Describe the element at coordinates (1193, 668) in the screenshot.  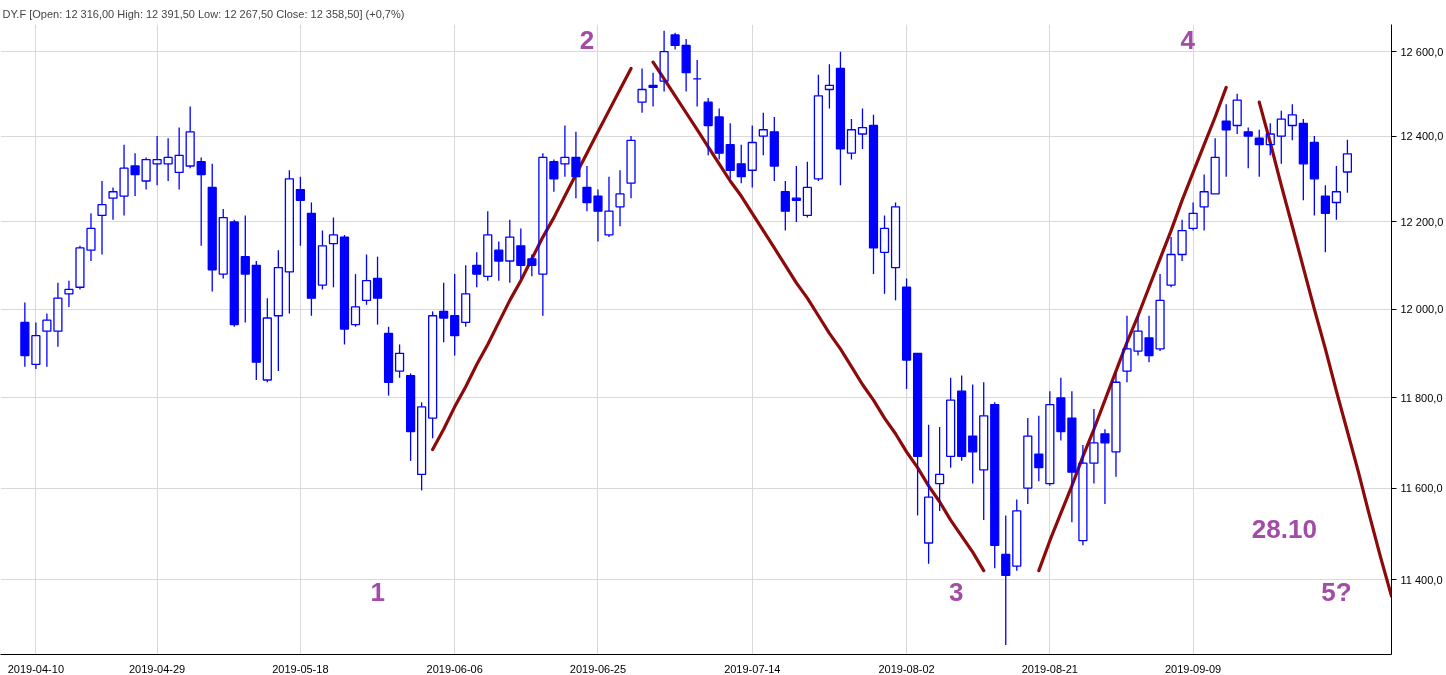
I see `x-tick-label: 2019-09-09` at that location.